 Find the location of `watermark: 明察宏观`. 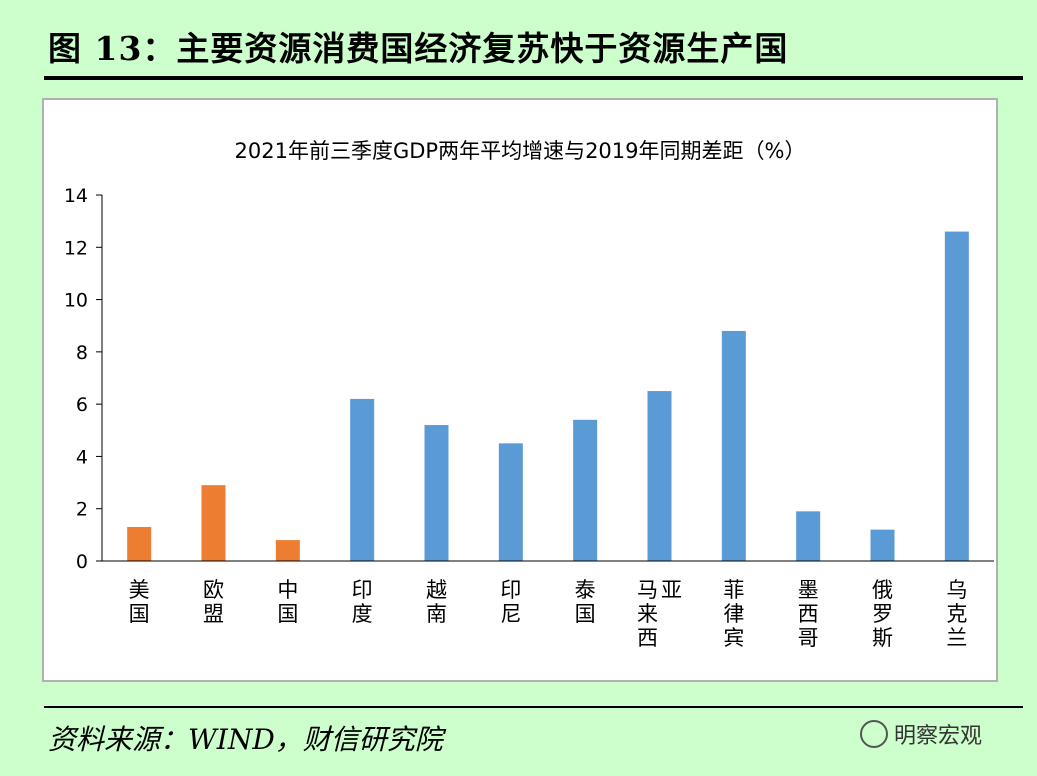

watermark: 明察宏观 is located at coordinates (921, 734).